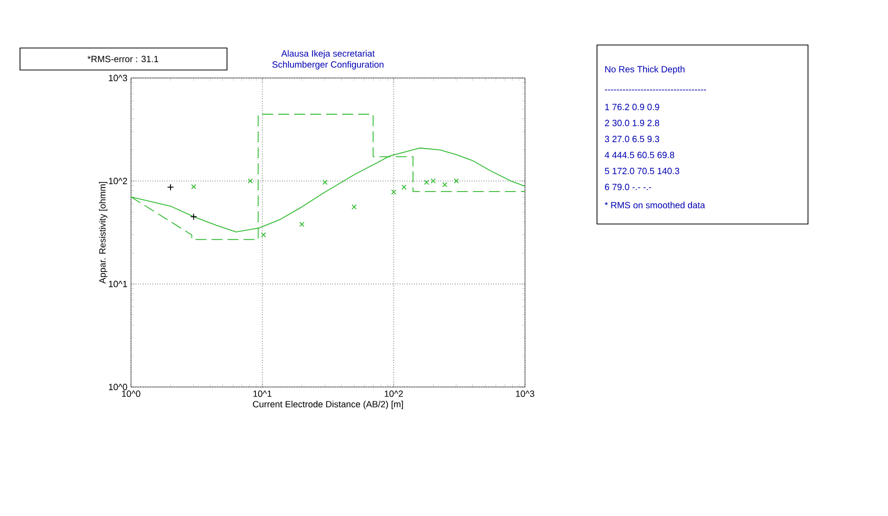 The width and height of the screenshot is (888, 516). I want to click on text: 2 30.0 1.9 2.8, so click(632, 123).